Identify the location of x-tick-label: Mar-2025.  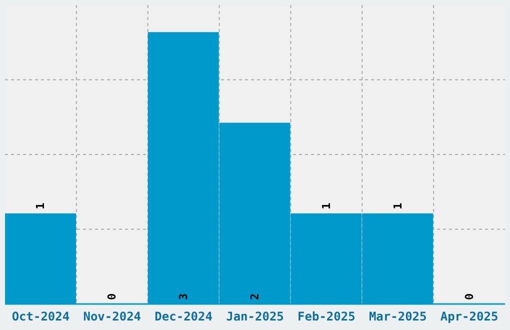
(397, 317).